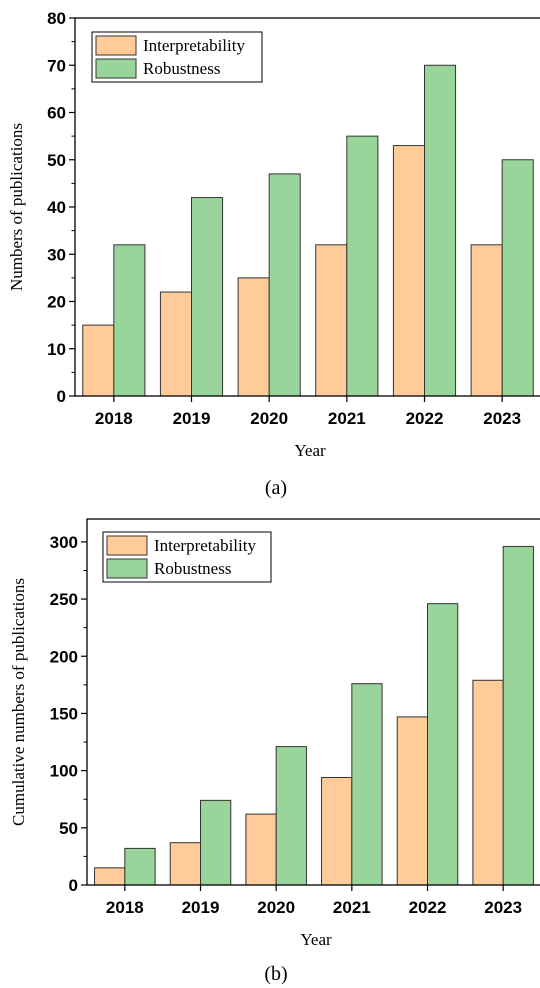 This screenshot has height=988, width=540. I want to click on figure-caption: (b), so click(275, 974).